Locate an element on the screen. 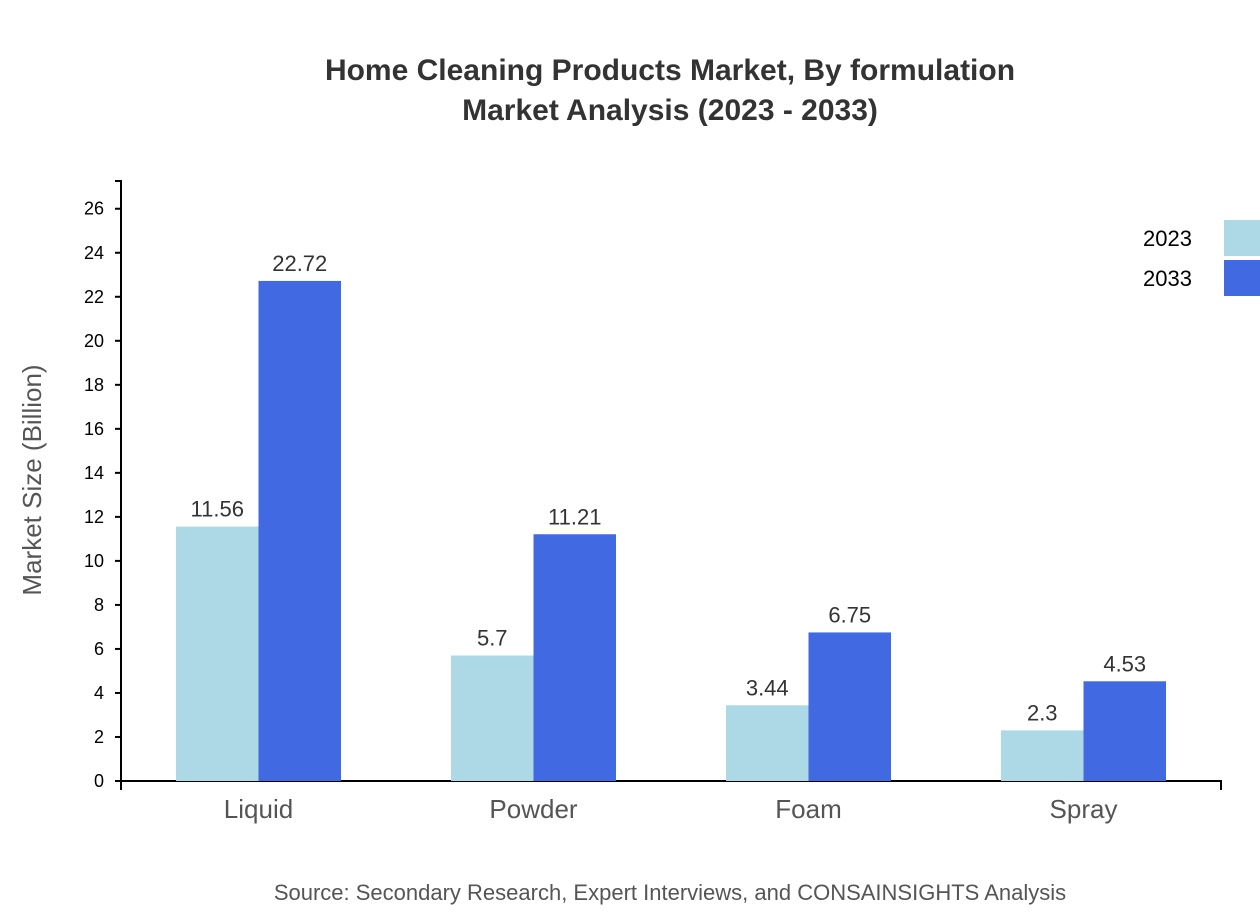  chart-subtitle: Market Analysis (2023 - 2033) is located at coordinates (670, 110).